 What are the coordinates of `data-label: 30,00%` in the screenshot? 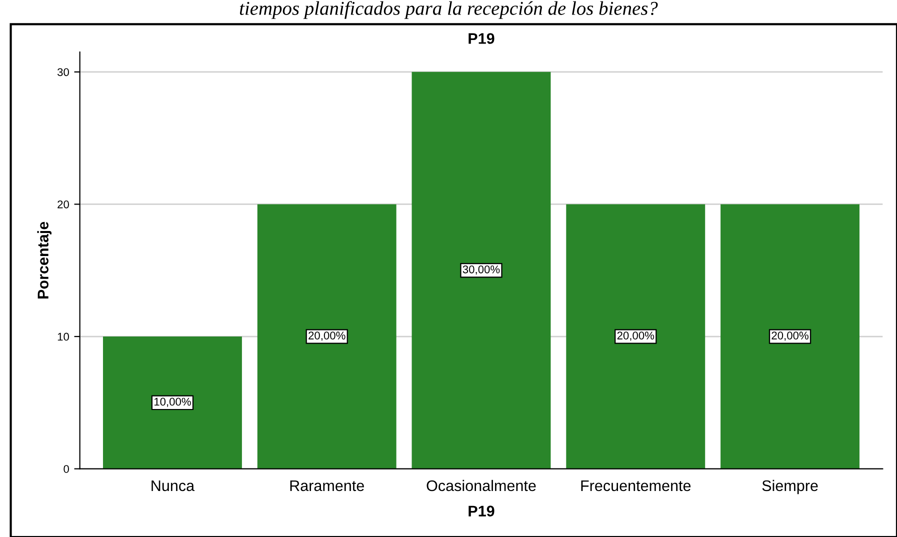 It's located at (481, 270).